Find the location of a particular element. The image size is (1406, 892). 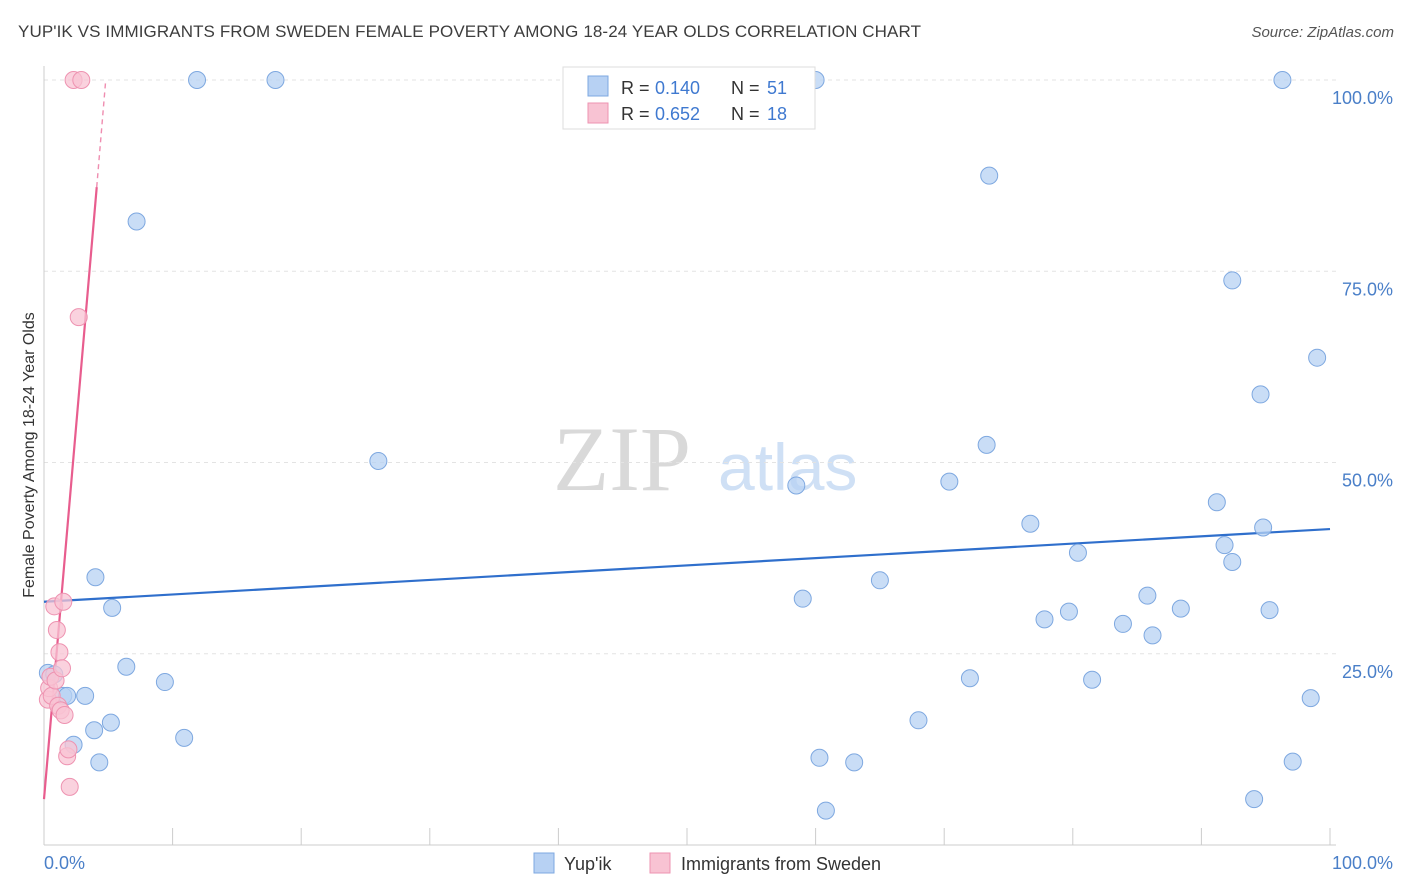

y-tick-label-2: 50.0% is located at coordinates (1367, 481).